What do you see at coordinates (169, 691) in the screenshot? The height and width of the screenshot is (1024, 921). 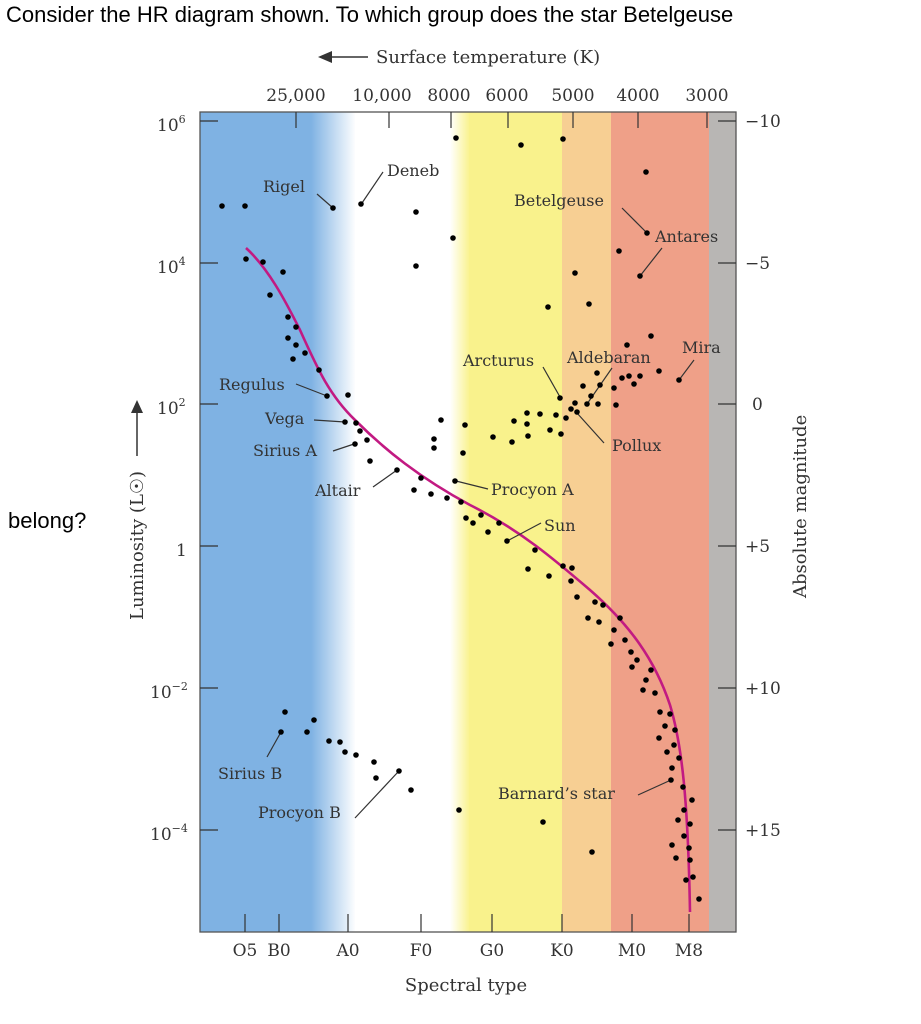 I see `lum-tick-1e-2: 10⁻²` at bounding box center [169, 691].